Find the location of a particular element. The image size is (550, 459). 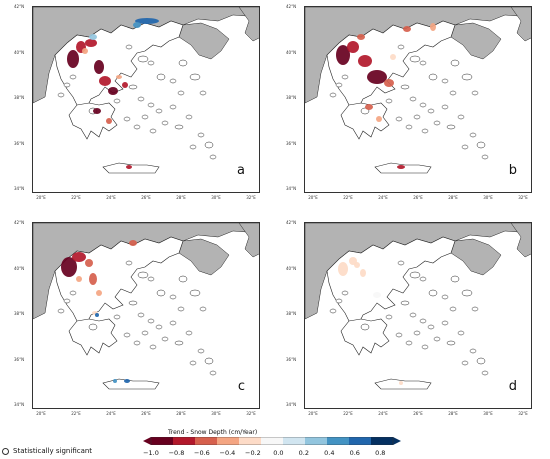

colorbar-tick-label: −0.6 is located at coordinates (202, 453).